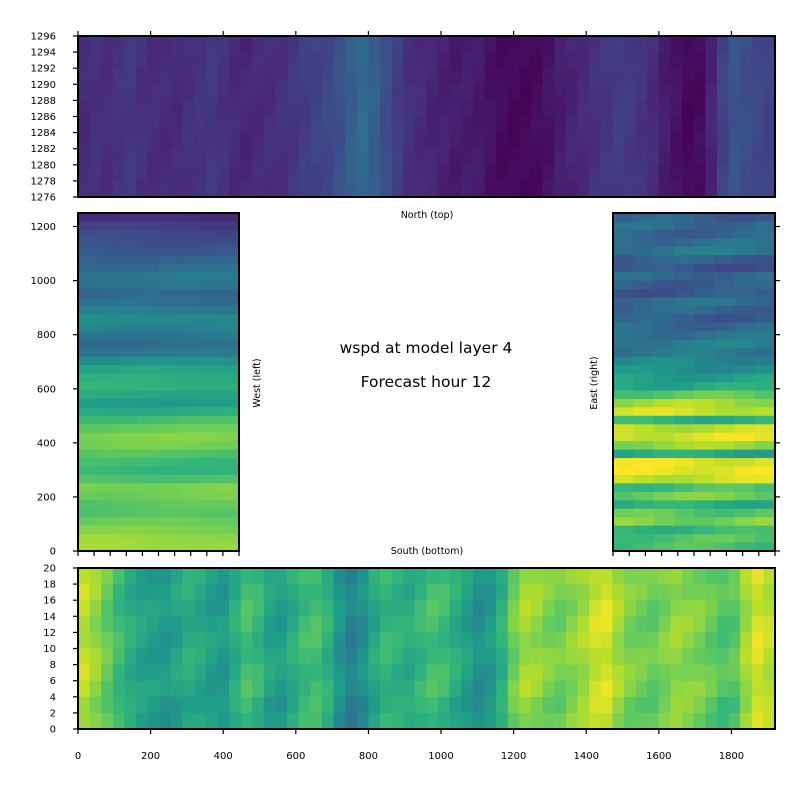  Describe the element at coordinates (53, 681) in the screenshot. I see `y-tick-label: 6` at that location.